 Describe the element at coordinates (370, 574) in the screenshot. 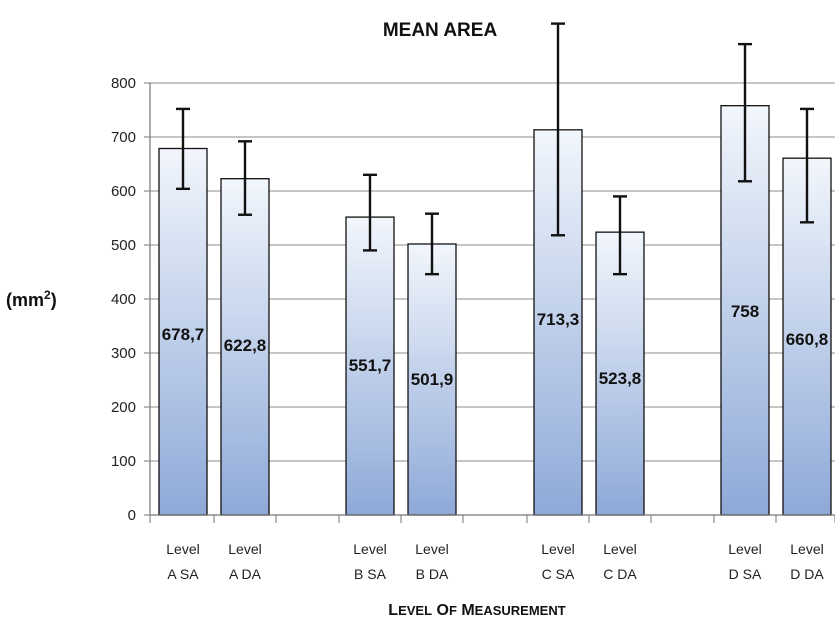

I see `x-tick-label: B SA` at that location.